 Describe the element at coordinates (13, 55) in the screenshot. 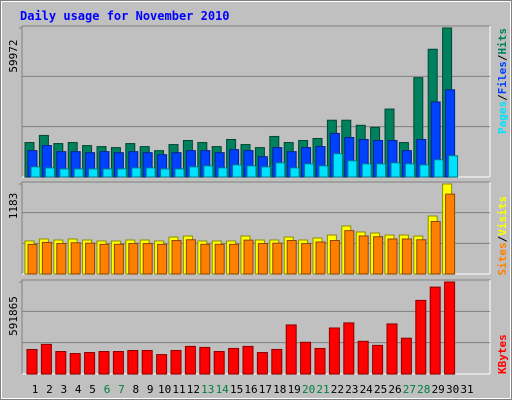

I see `y-tick-label: 59972` at that location.